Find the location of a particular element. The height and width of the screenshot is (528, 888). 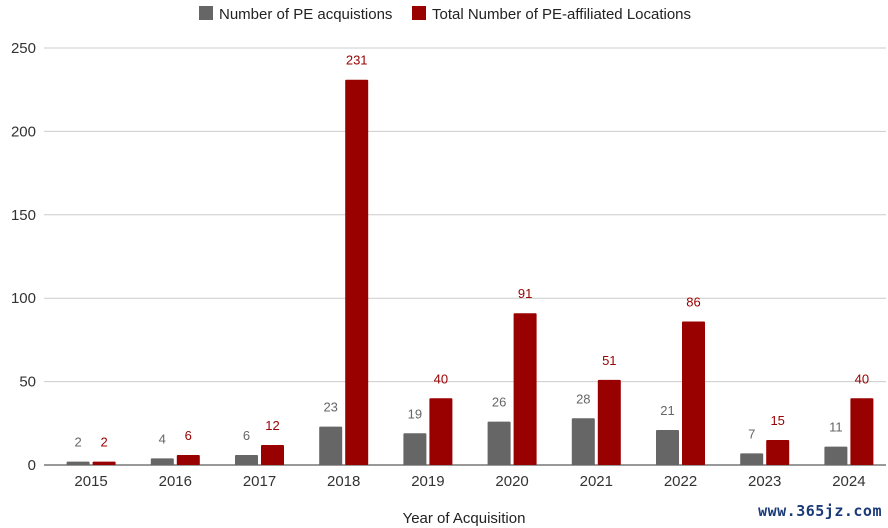

data-label-acquisitions-2021: 28 is located at coordinates (583, 398).